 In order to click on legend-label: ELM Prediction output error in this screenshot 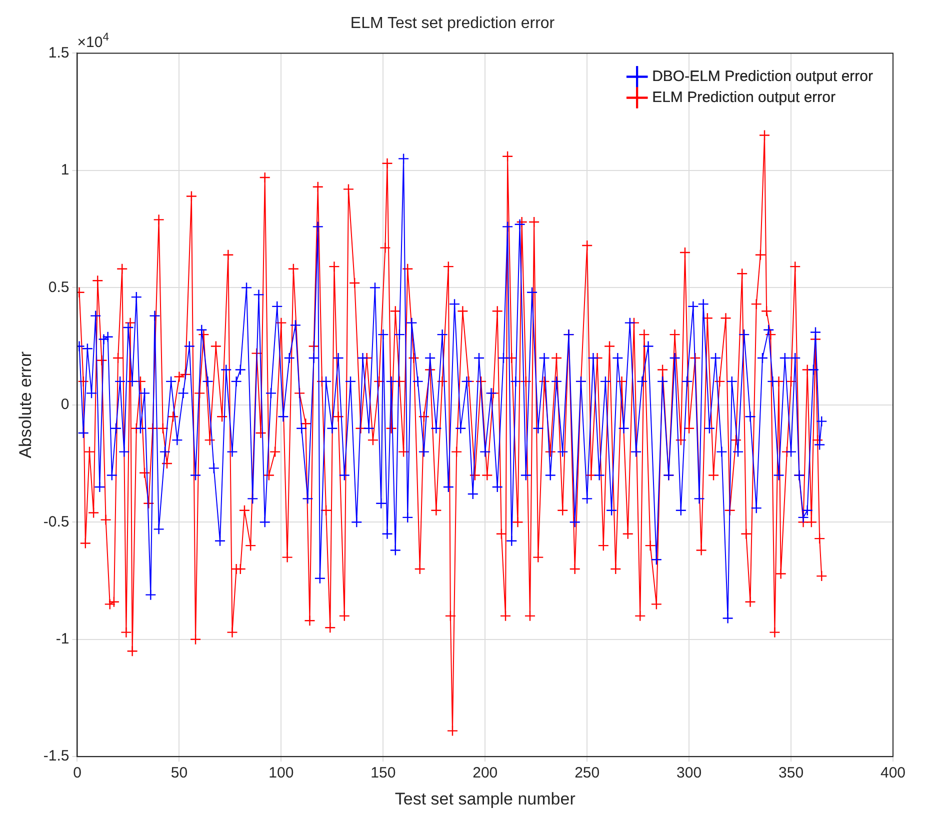, I will do `click(744, 97)`.